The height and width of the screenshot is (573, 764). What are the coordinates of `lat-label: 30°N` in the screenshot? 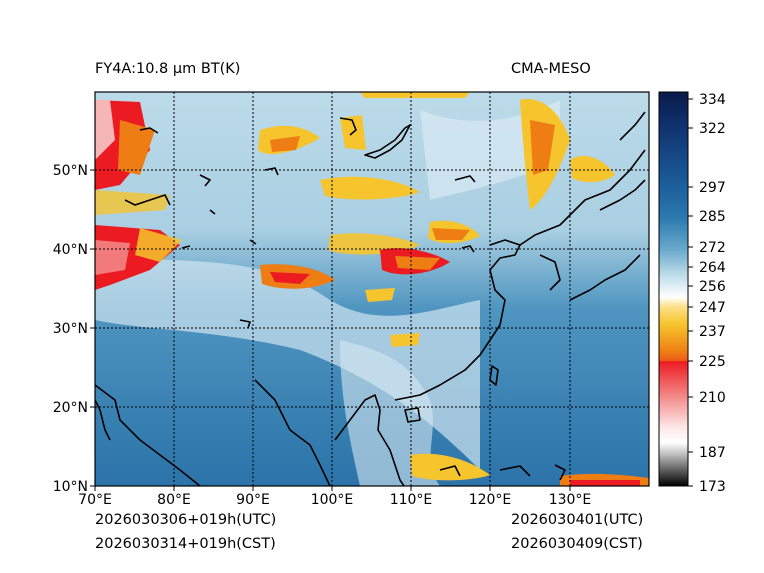 It's located at (70, 329).